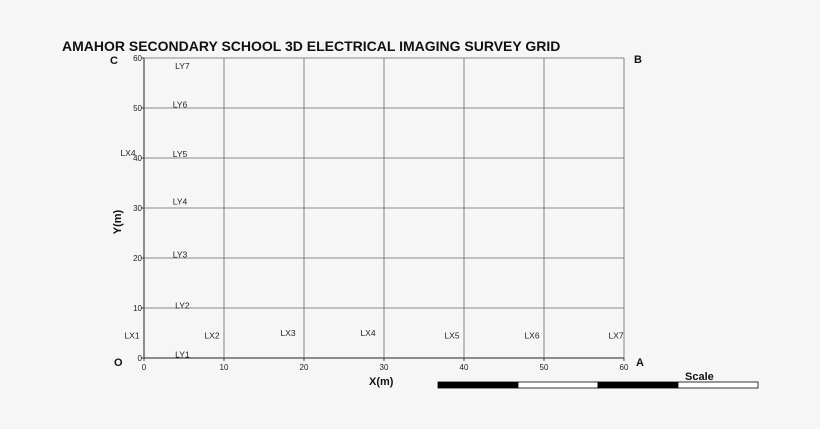 This screenshot has height=429, width=820. I want to click on corner-label-o: O, so click(118, 363).